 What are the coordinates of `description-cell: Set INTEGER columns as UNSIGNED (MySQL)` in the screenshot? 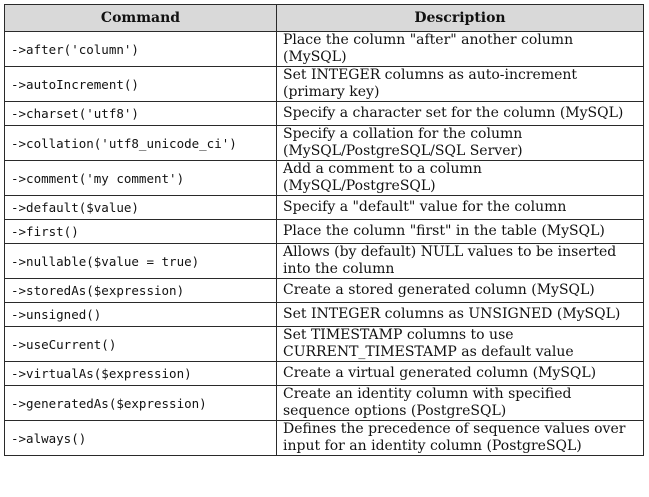 It's located at (460, 314).